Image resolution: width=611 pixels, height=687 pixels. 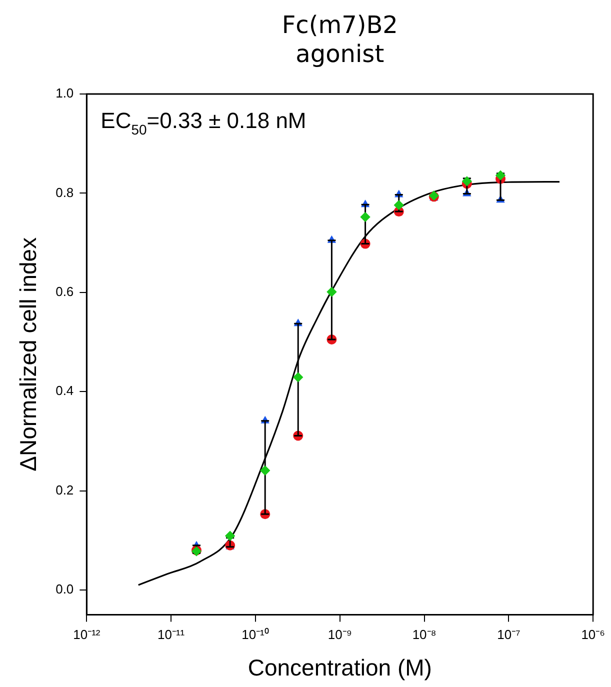 I want to click on y-tick-label: 0.2, so click(x=65, y=490).